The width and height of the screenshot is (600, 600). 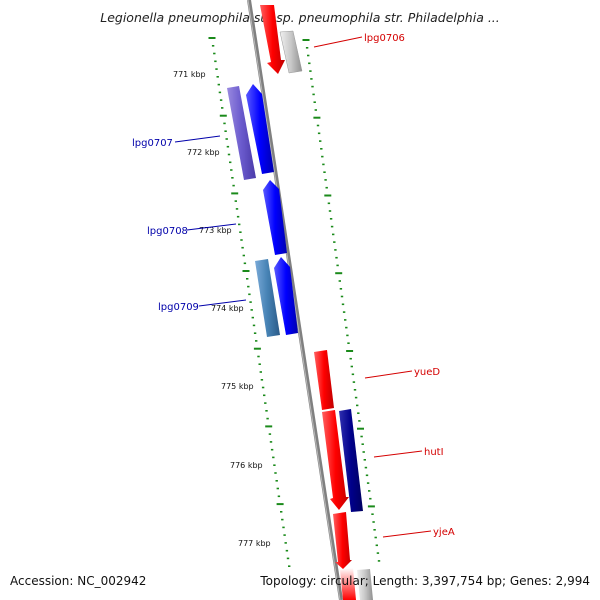 What do you see at coordinates (267, 298) in the screenshot?
I see `cog-feature-lpg0709` at bounding box center [267, 298].